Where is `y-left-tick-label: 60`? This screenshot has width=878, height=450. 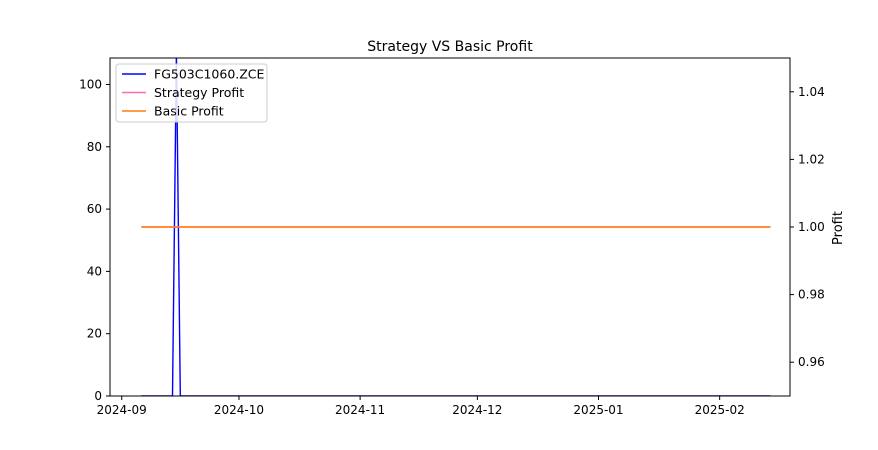
y-left-tick-label: 60 is located at coordinates (94, 209).